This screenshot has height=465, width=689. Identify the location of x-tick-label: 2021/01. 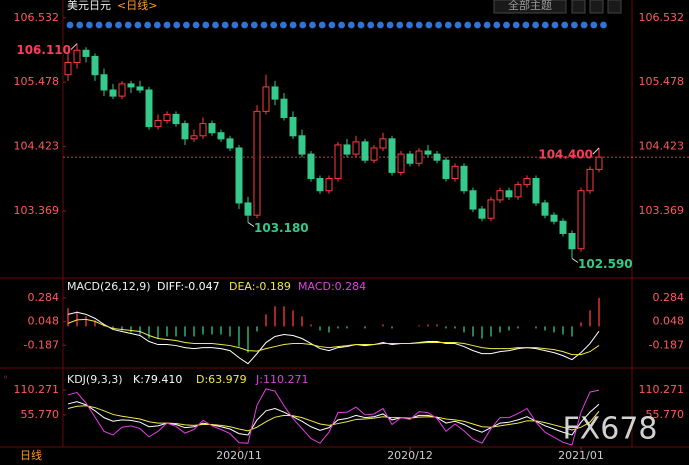
(581, 455).